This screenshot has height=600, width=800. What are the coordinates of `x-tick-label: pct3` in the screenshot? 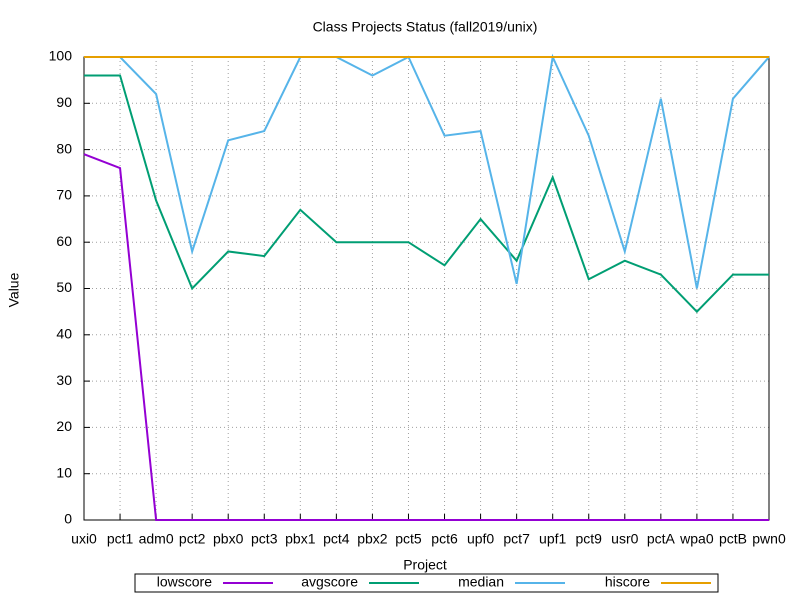 It's located at (264, 539).